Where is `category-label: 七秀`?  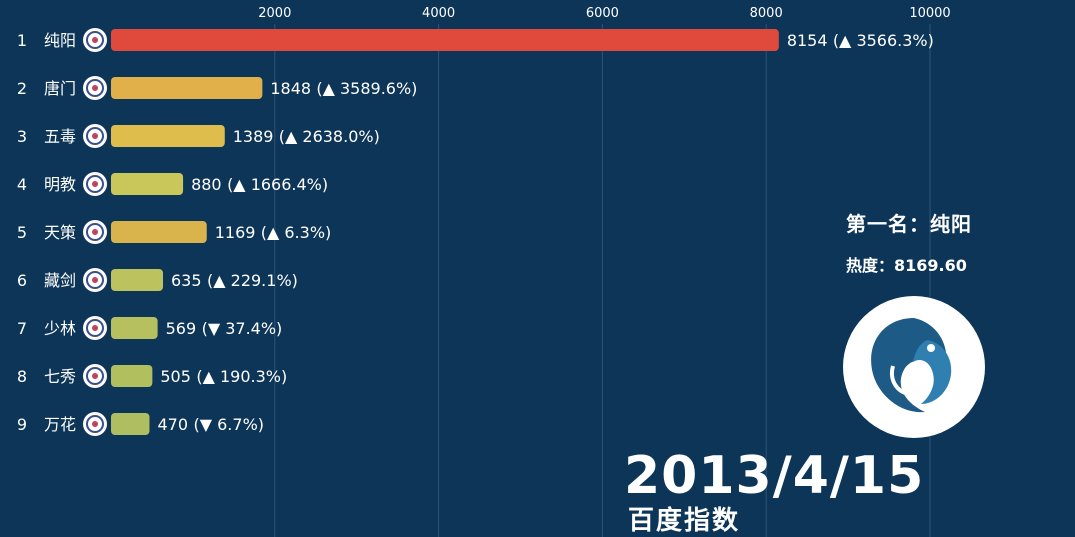 category-label: 七秀 is located at coordinates (60, 376).